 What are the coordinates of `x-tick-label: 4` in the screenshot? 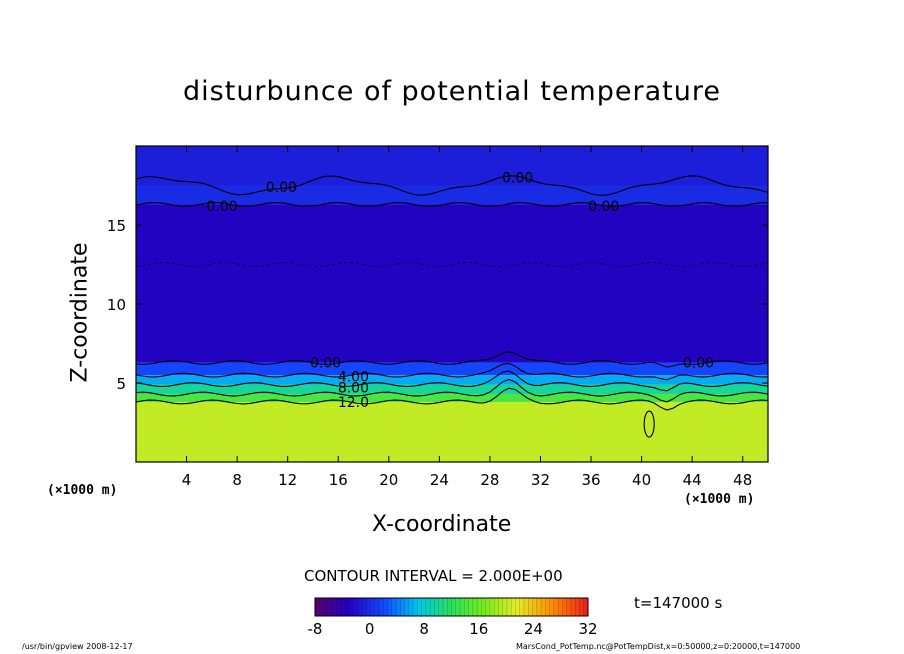 It's located at (187, 480).